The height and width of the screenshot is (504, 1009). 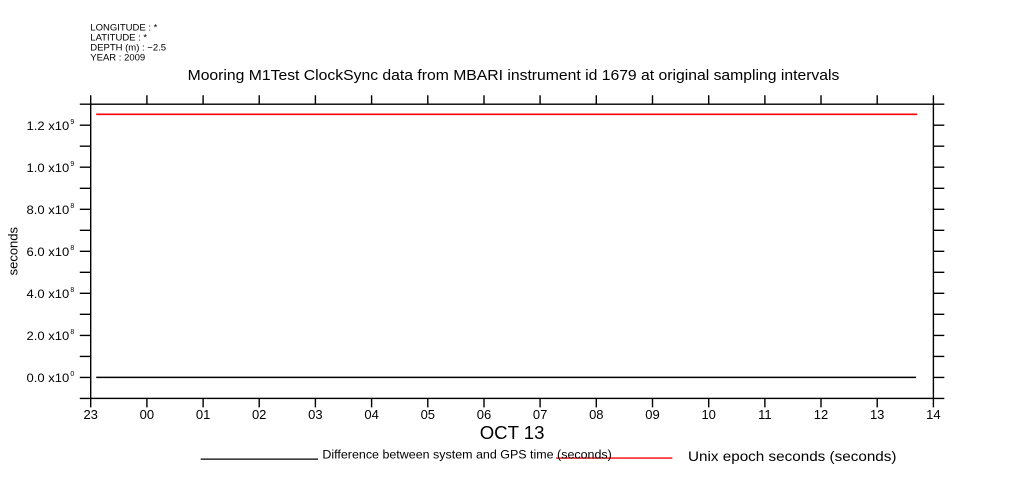 I want to click on svg-text: LATITUDE : *, so click(x=118, y=38).